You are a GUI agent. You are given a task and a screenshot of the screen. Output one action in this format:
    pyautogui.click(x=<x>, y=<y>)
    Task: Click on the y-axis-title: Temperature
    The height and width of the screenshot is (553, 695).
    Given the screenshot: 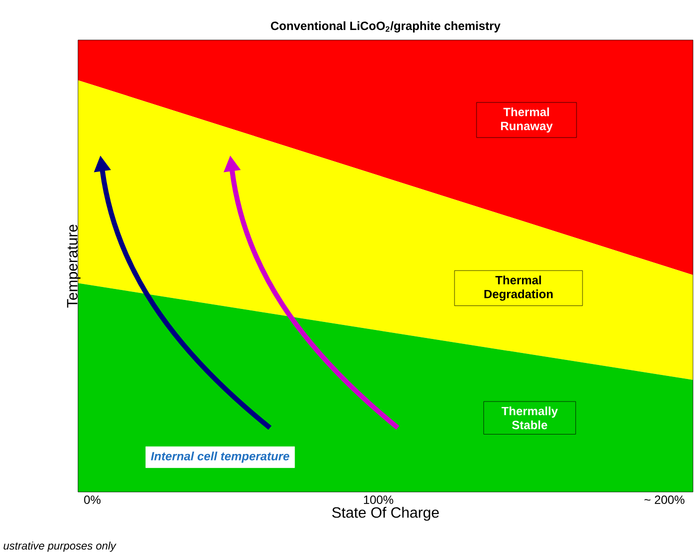 What is the action you would take?
    pyautogui.click(x=73, y=266)
    